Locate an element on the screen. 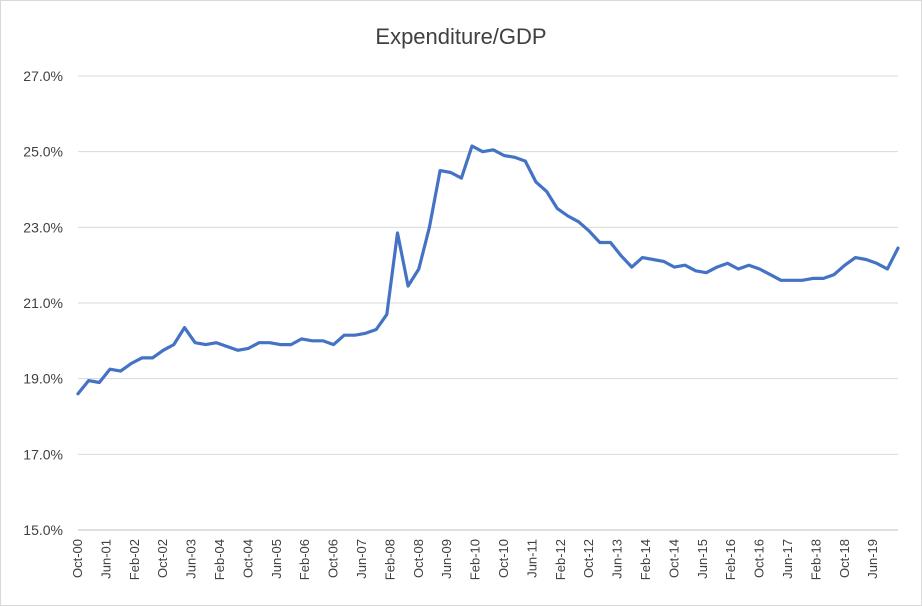  x-tick-label: Jun-15 is located at coordinates (702, 559).